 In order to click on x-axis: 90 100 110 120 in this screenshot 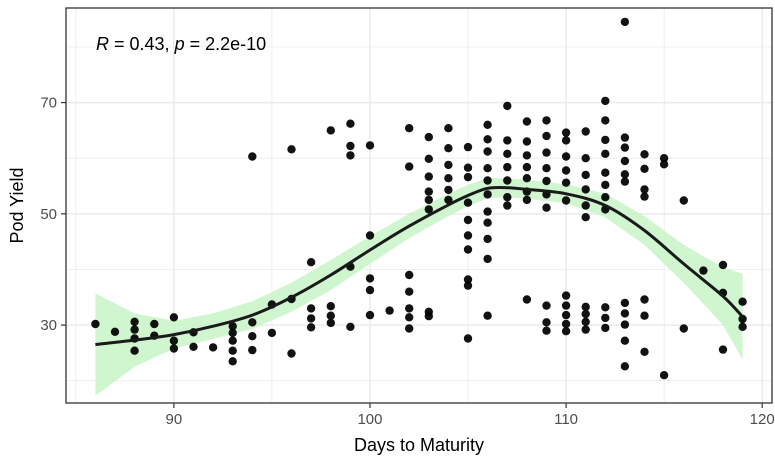, I will do `click(470, 415)`.